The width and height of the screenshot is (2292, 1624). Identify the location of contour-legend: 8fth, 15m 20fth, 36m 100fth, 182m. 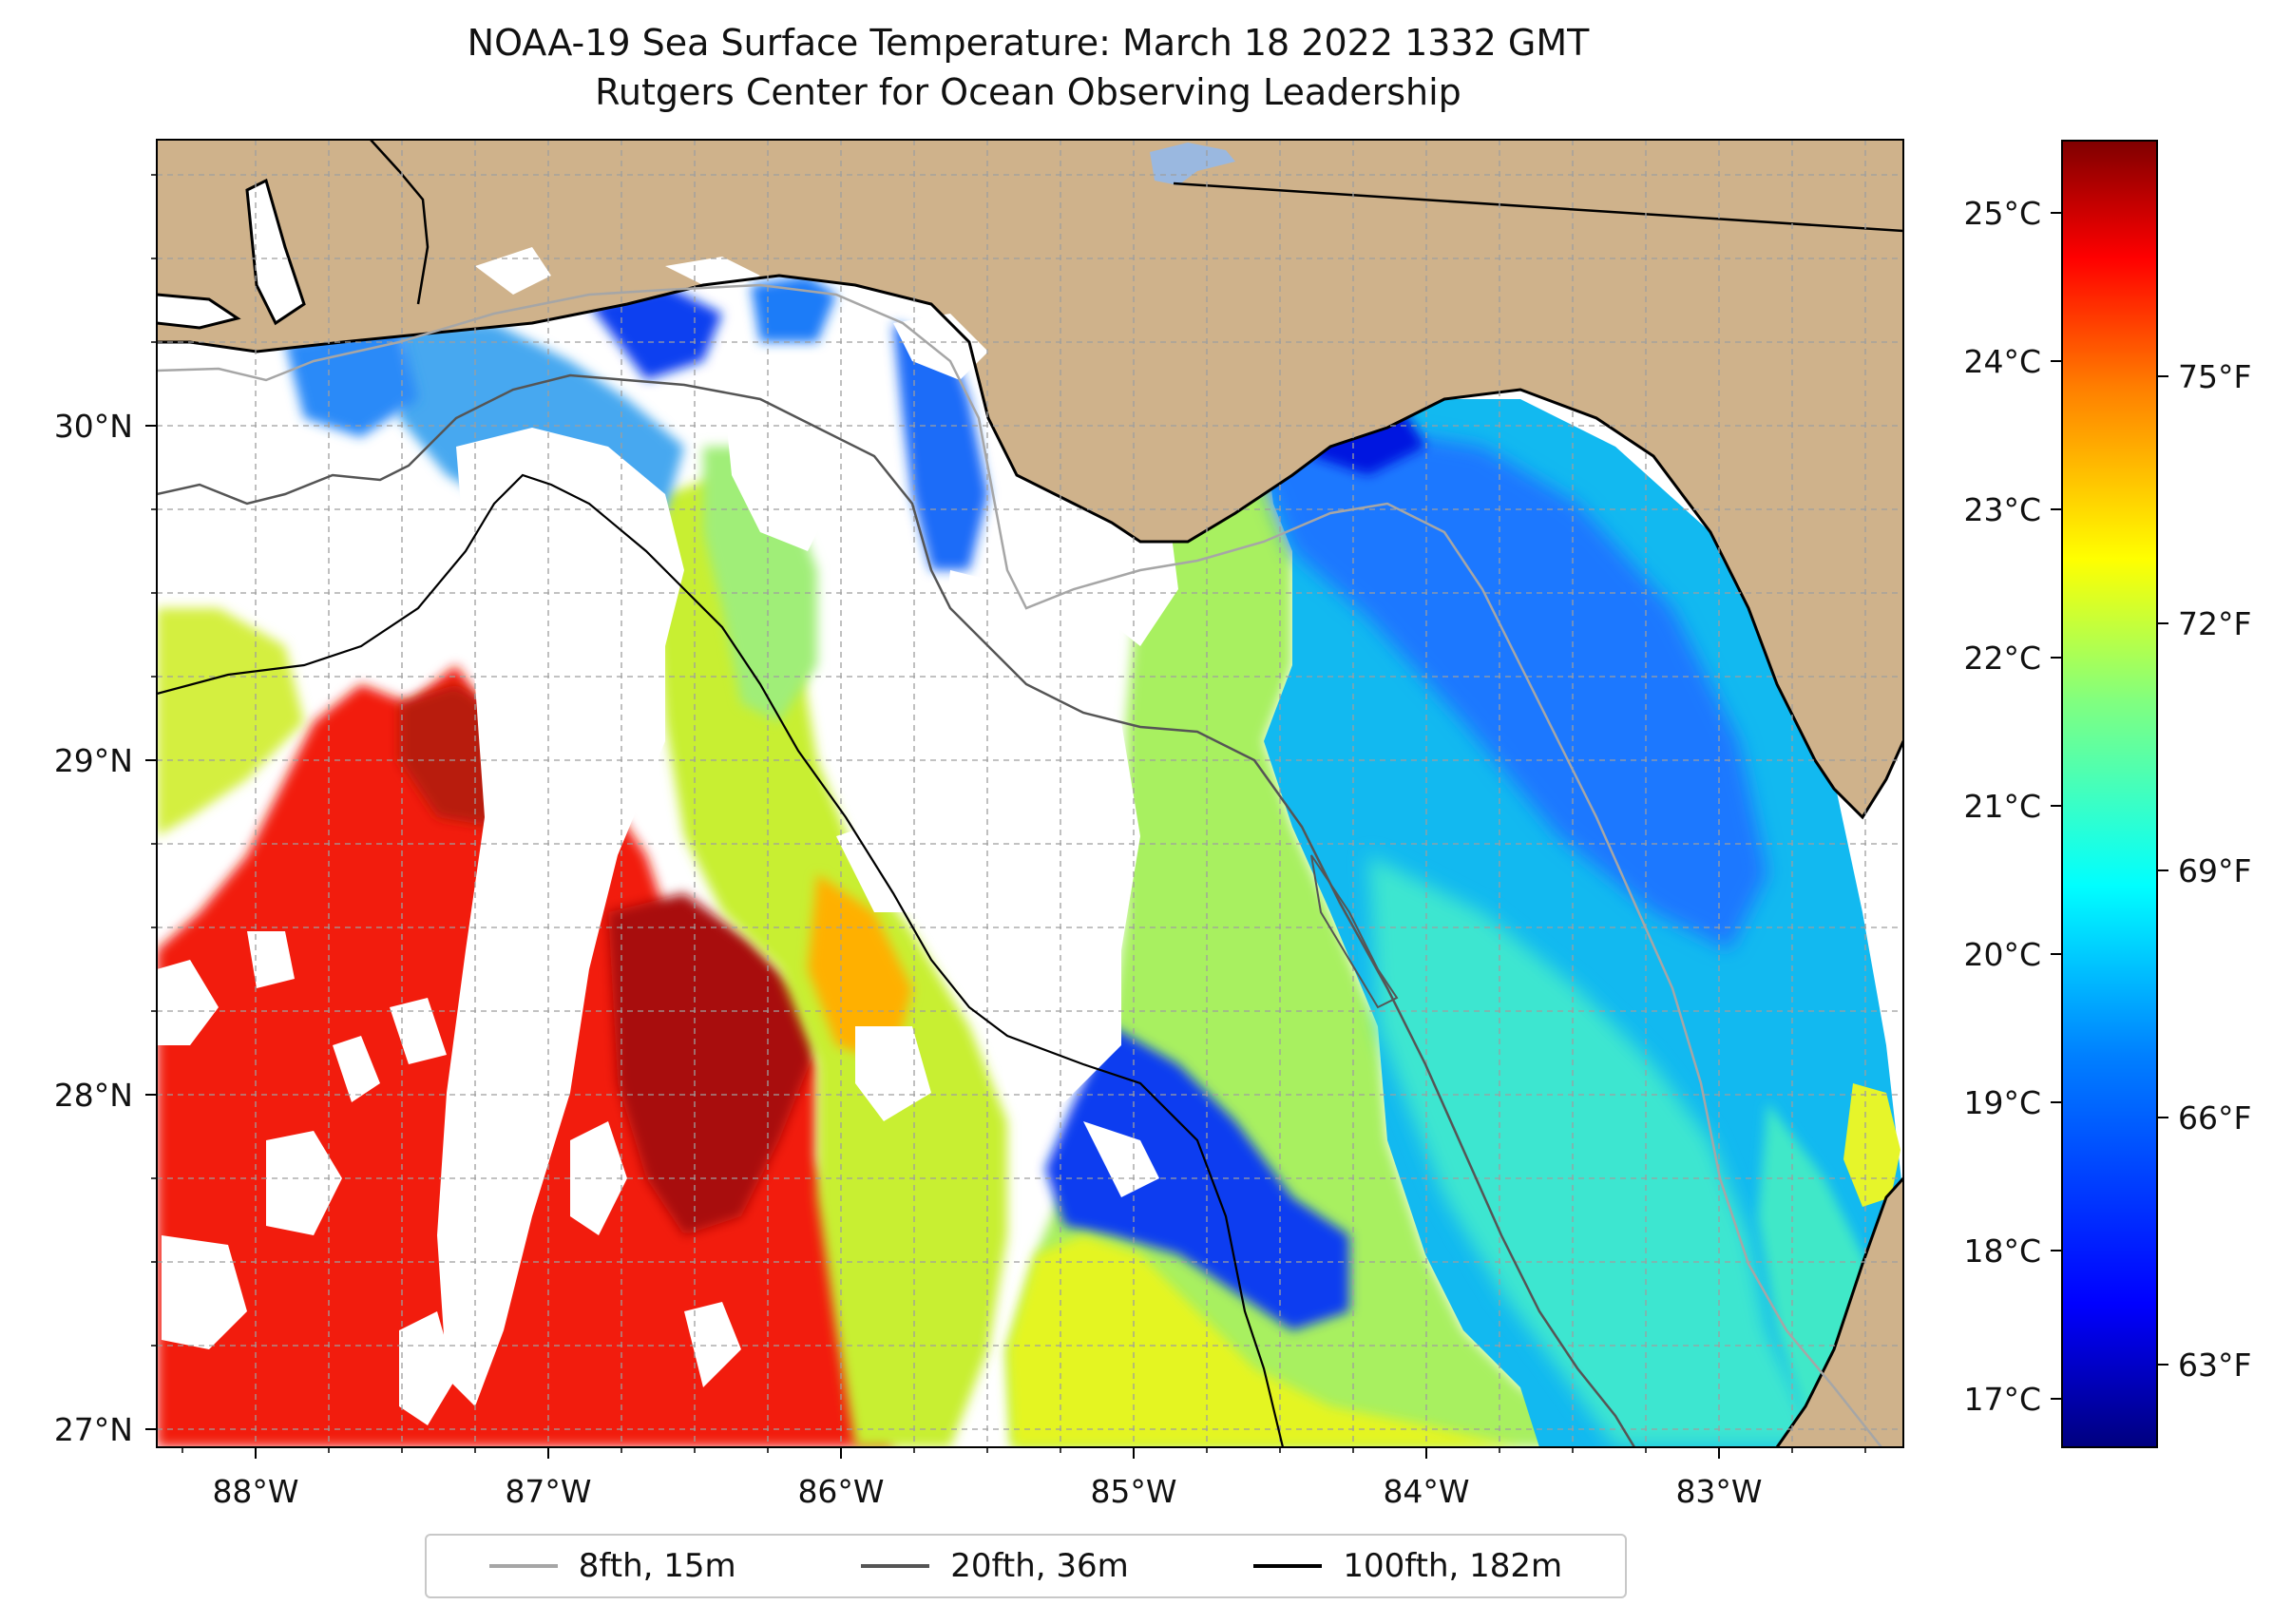
(1026, 1566).